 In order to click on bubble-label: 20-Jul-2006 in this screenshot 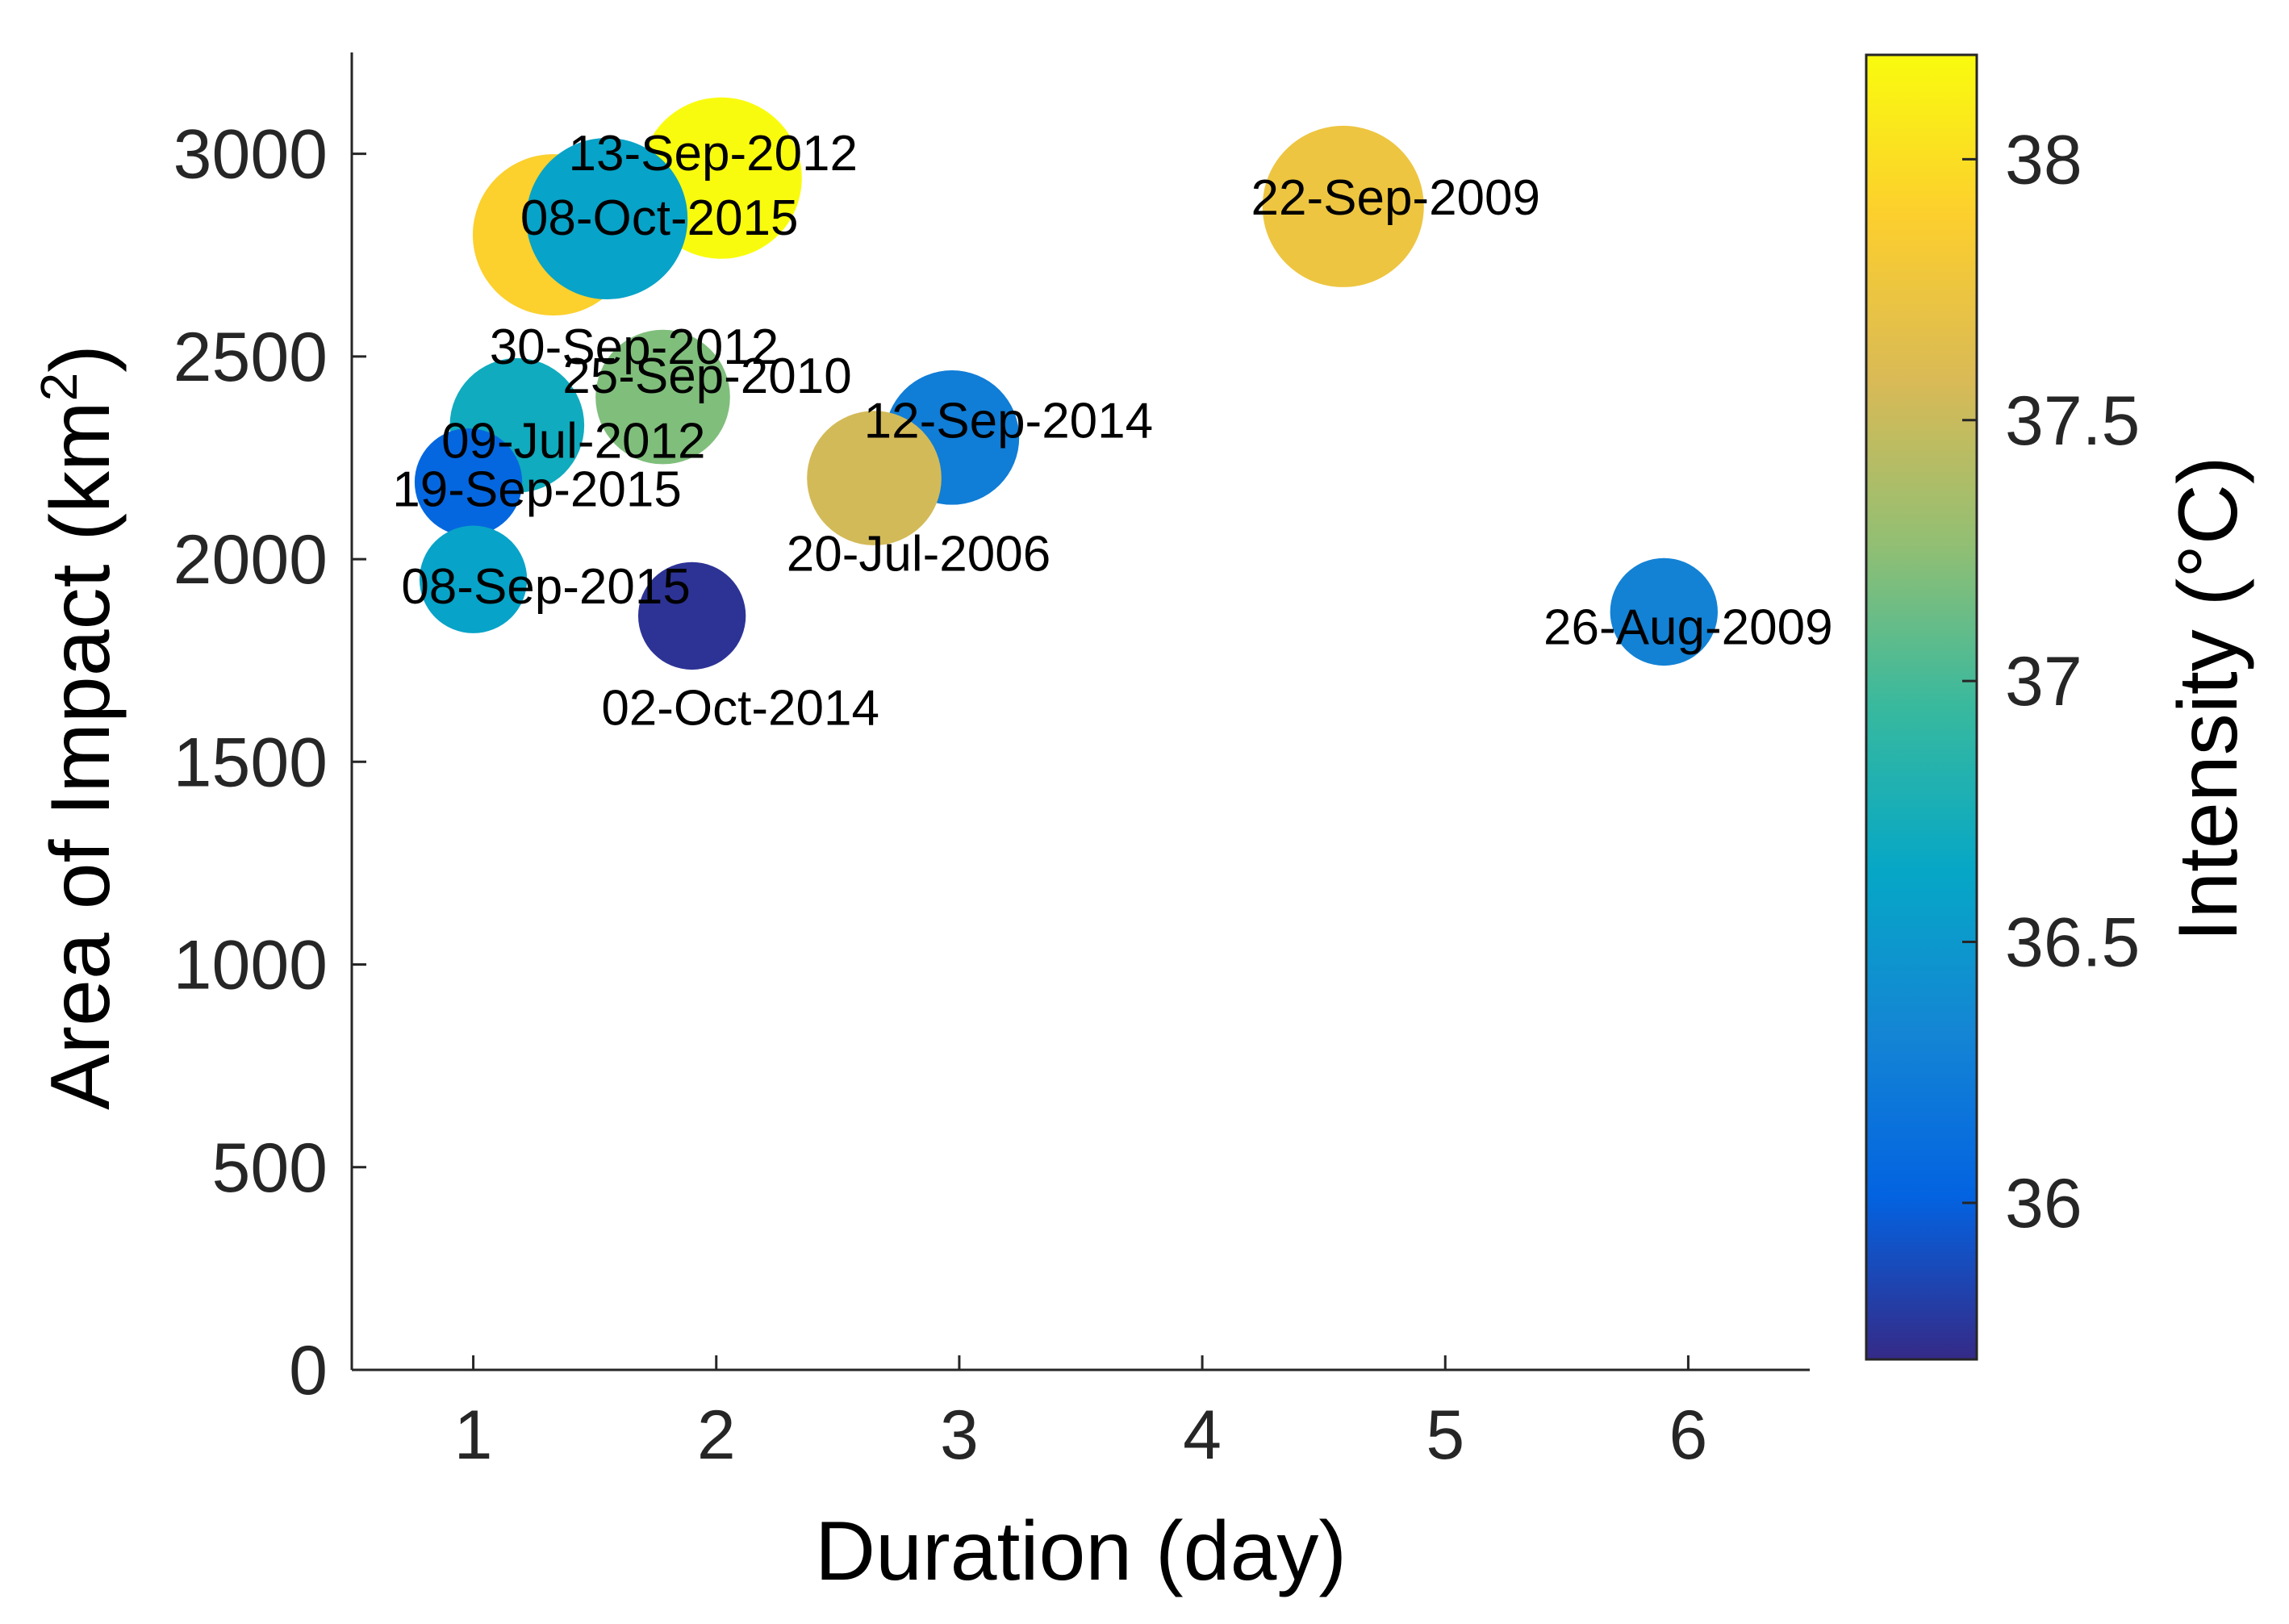, I will do `click(919, 554)`.